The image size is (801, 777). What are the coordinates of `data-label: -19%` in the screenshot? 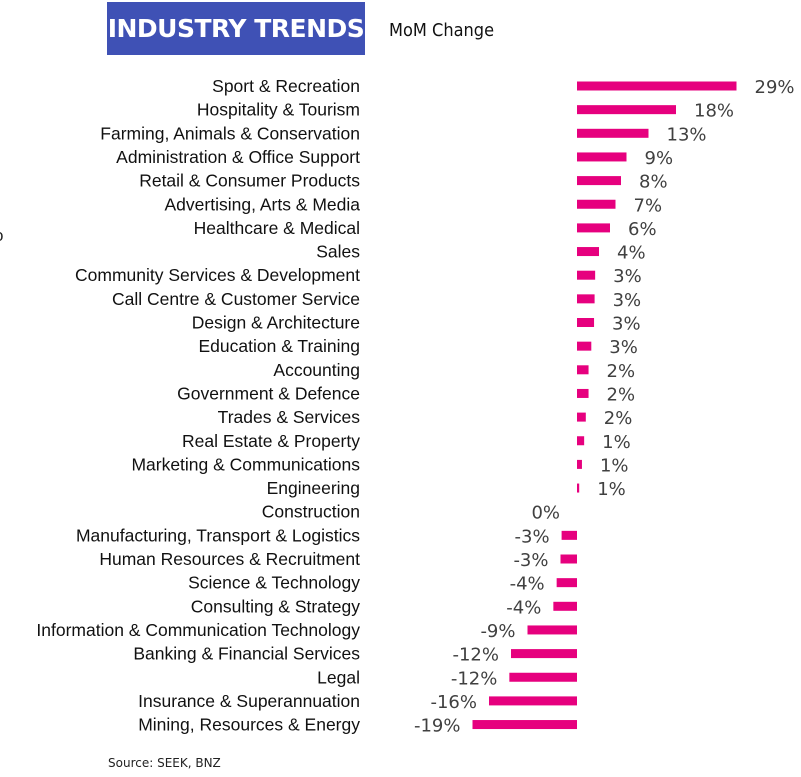 It's located at (437, 726).